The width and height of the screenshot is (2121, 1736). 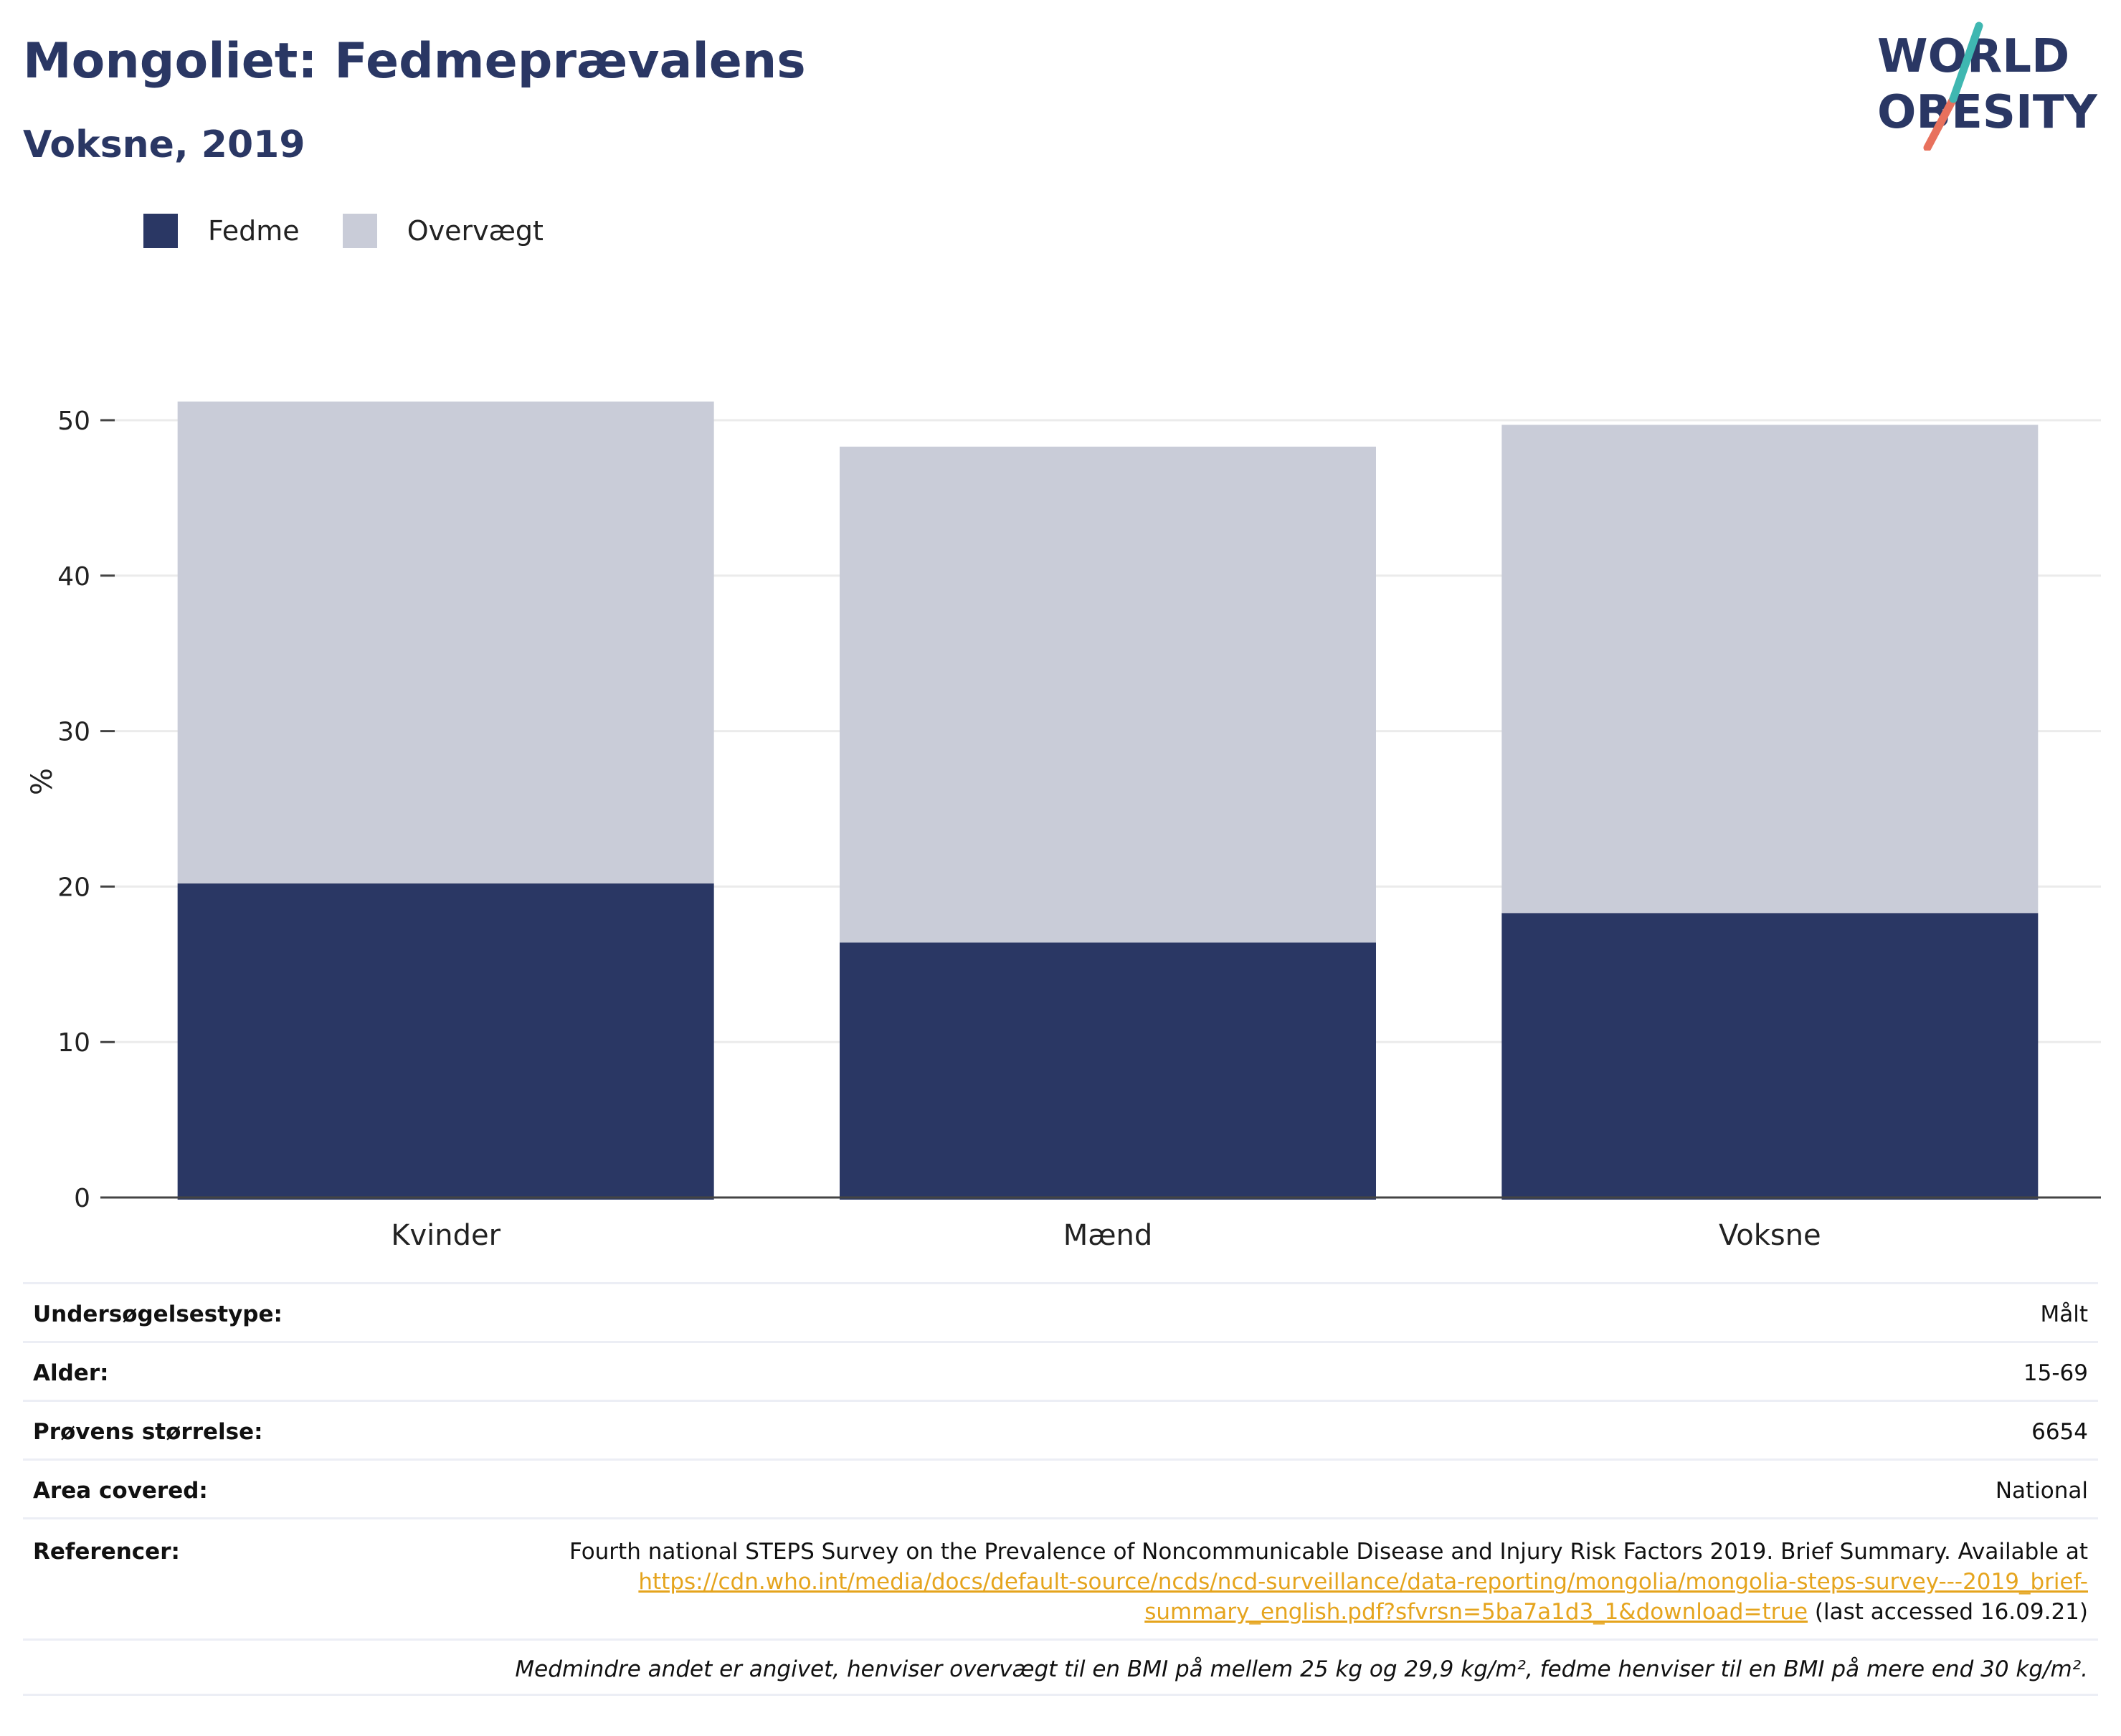 What do you see at coordinates (160, 231) in the screenshot?
I see `legend-swatch-fedme` at bounding box center [160, 231].